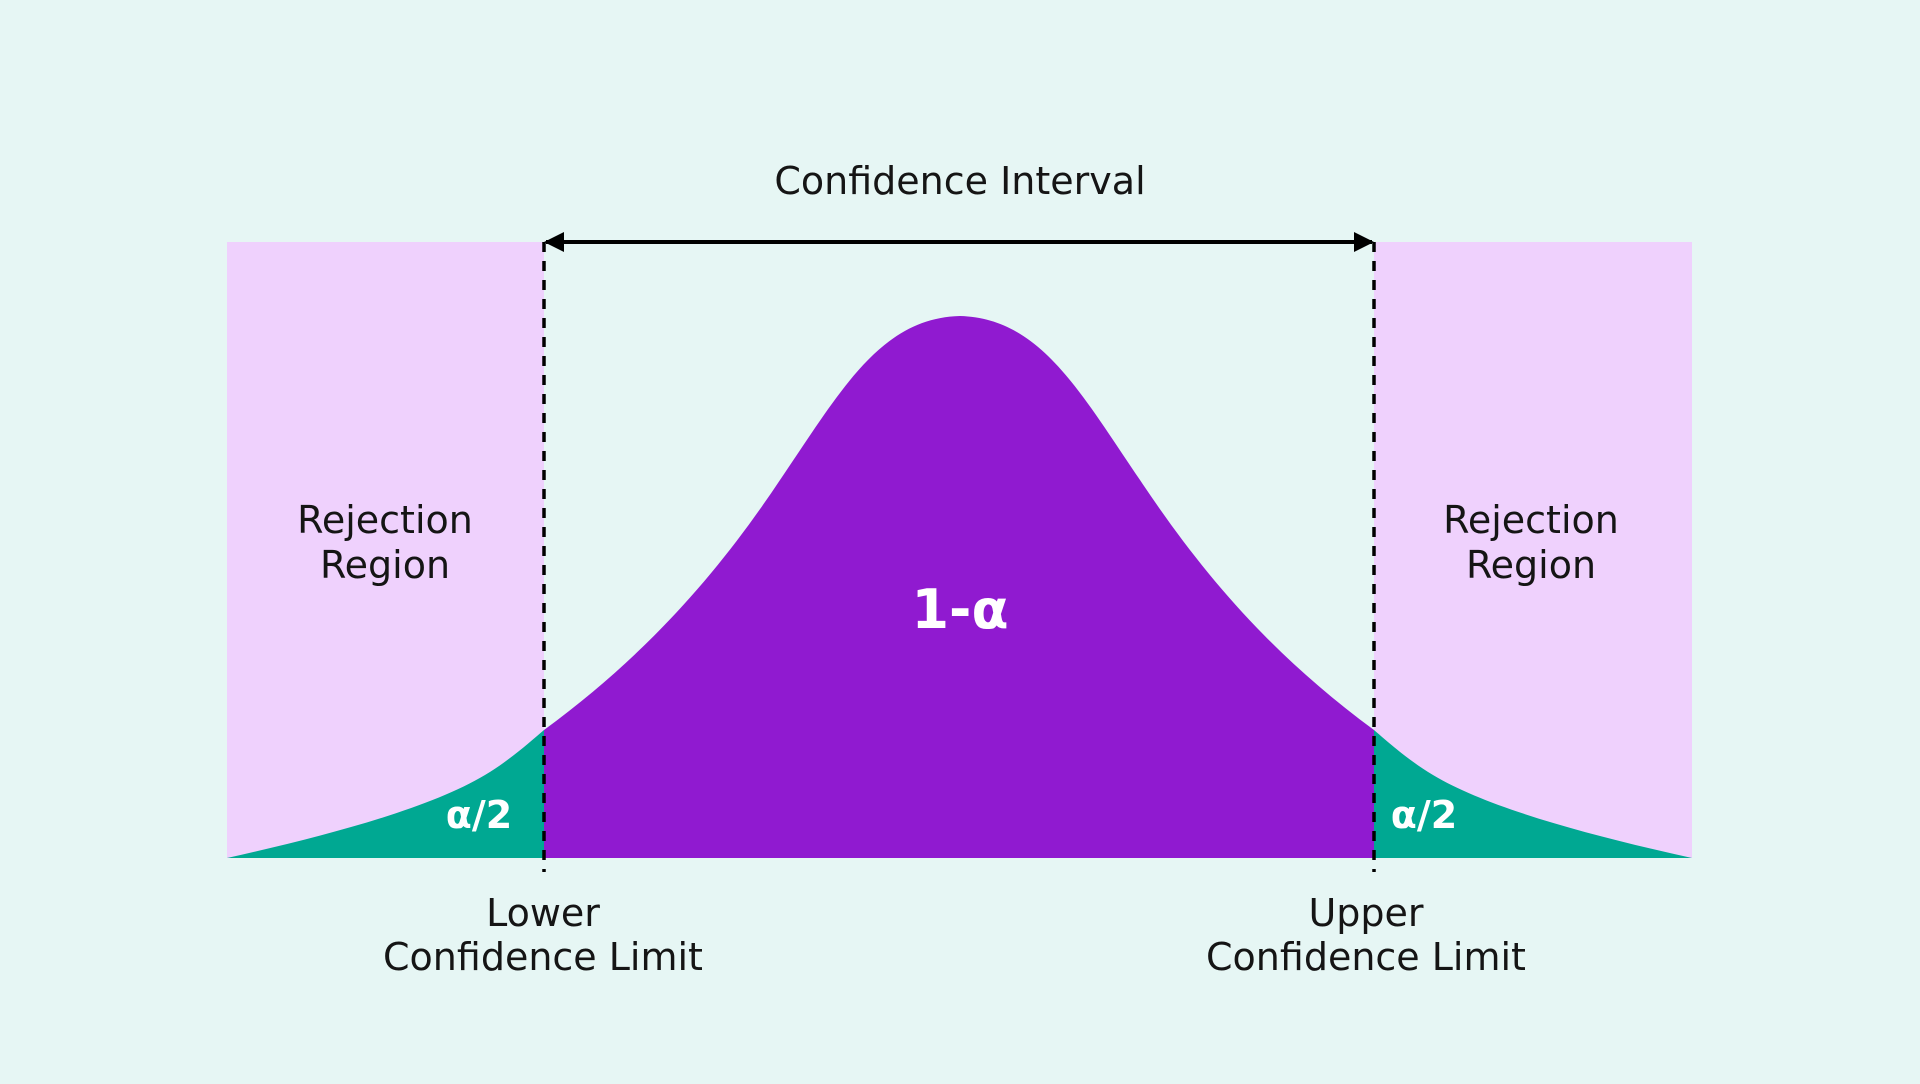 The height and width of the screenshot is (1084, 1920). Describe the element at coordinates (959, 609) in the screenshot. I see `center-area-label: 1-α` at that location.